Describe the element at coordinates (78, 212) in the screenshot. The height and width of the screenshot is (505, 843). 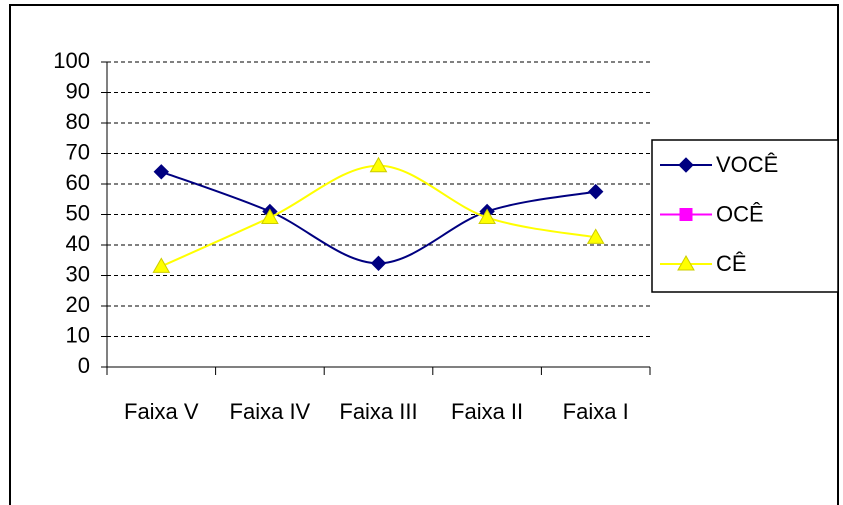
I see `y-tick-label: 50` at that location.